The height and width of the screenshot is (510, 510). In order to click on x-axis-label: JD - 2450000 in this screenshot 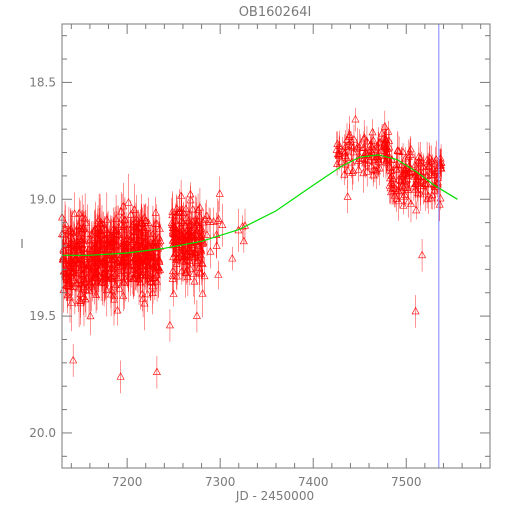, I will do `click(274, 496)`.